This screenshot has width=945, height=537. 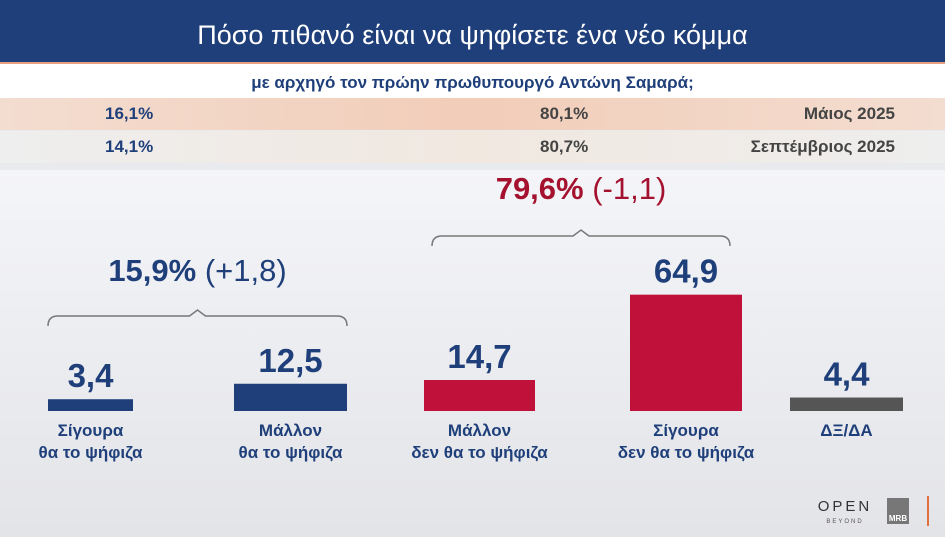 What do you see at coordinates (91, 375) in the screenshot?
I see `value-label: 3,4` at bounding box center [91, 375].